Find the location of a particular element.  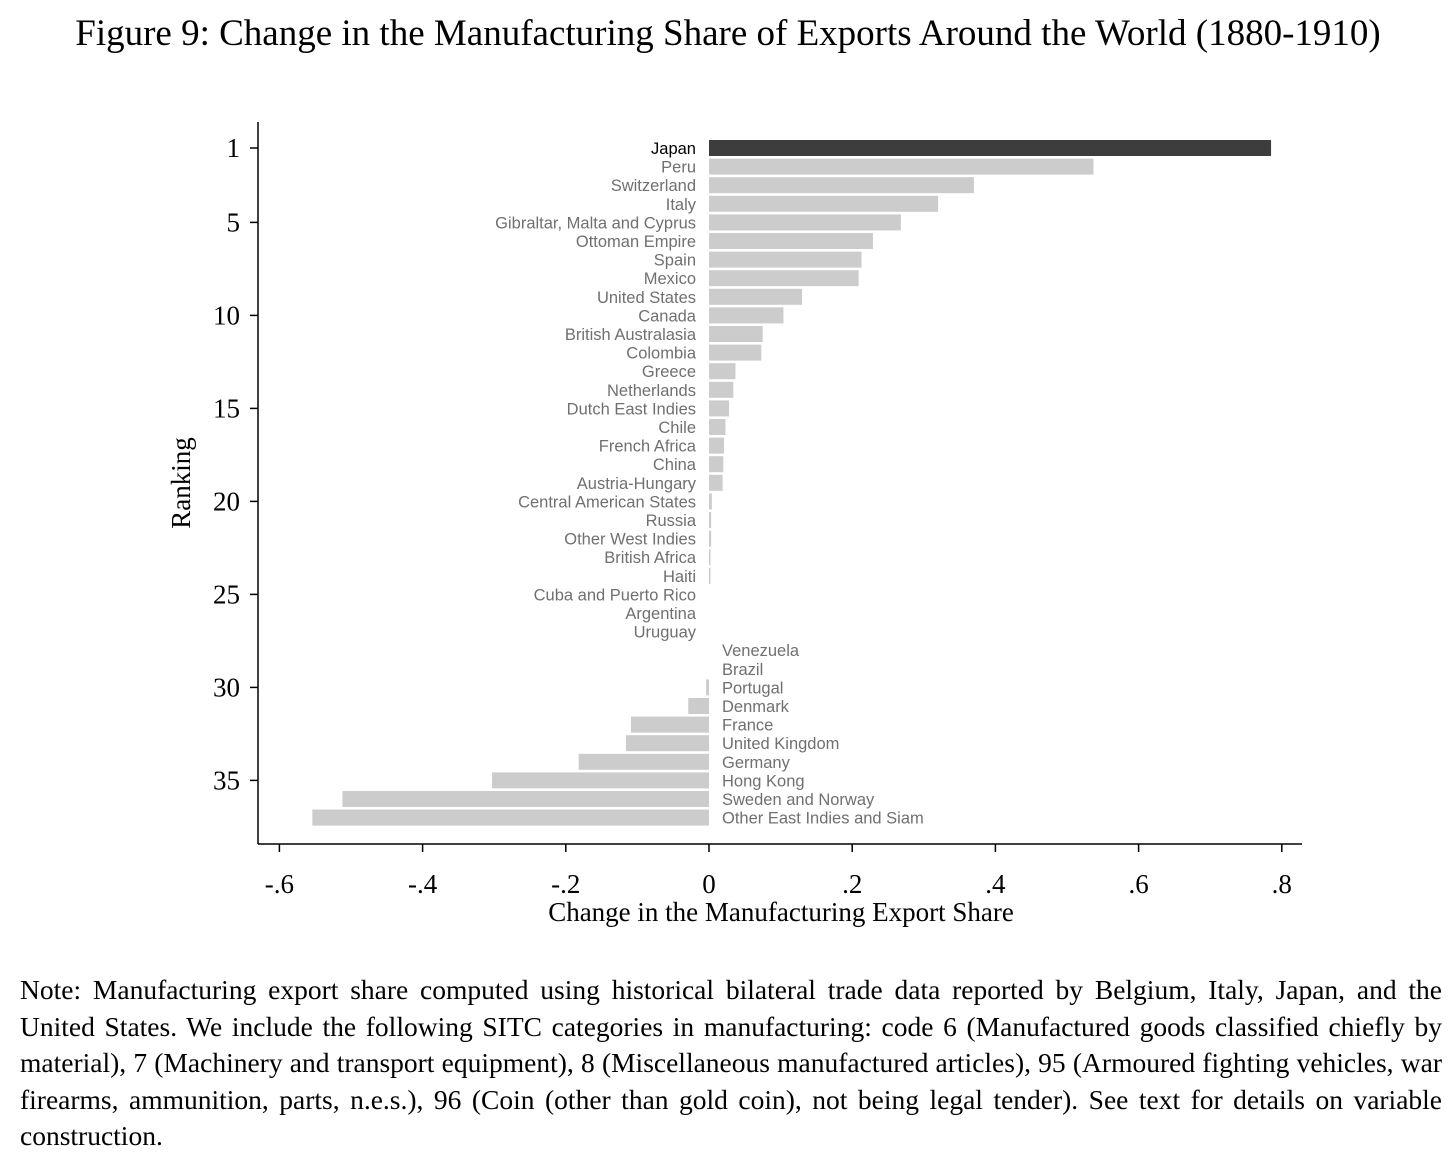

bar-british-africa is located at coordinates (710, 557).